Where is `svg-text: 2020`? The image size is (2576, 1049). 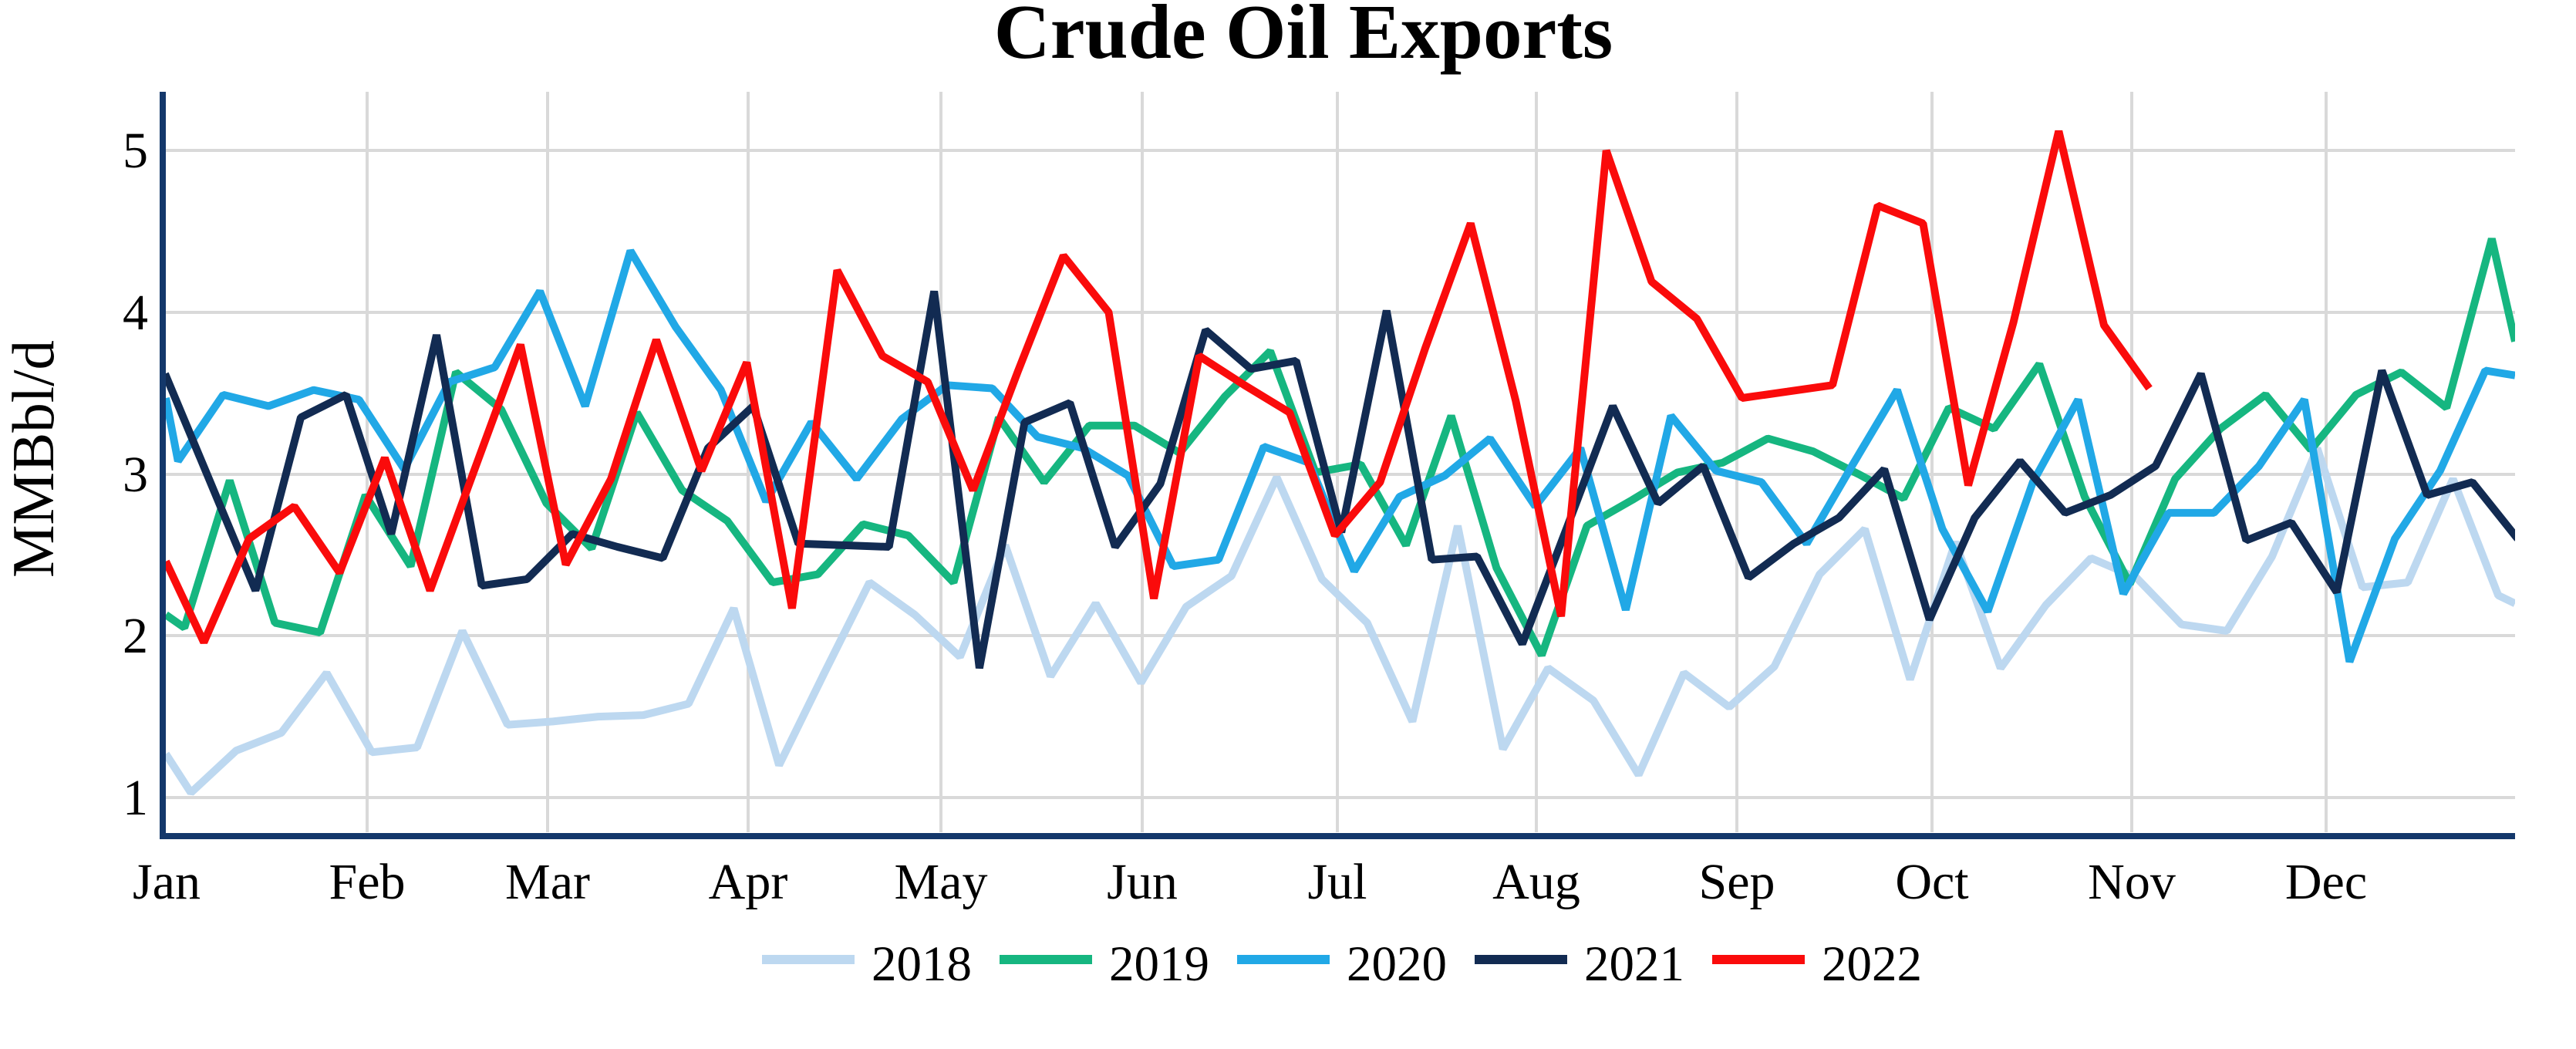
svg-text: 2020 is located at coordinates (1397, 964).